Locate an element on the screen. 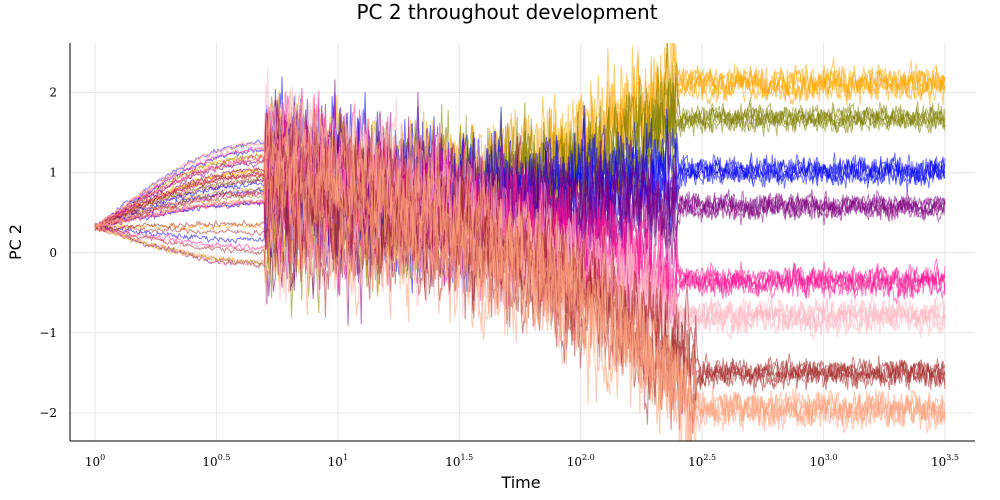 Image resolution: width=1000 pixels, height=500 pixels. x-tick-label: 102.0 is located at coordinates (581, 461).